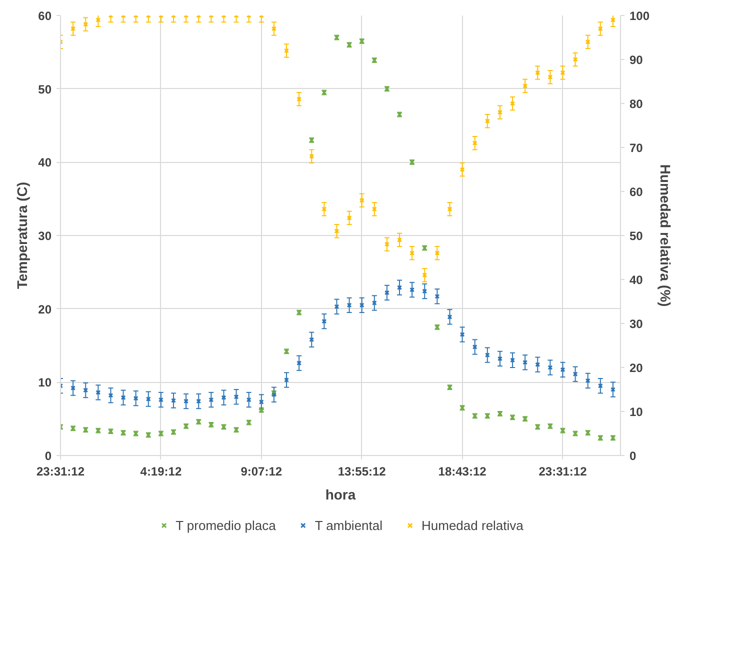 The image size is (745, 653). Describe the element at coordinates (637, 60) in the screenshot. I see `y2-tick-label: 90` at that location.